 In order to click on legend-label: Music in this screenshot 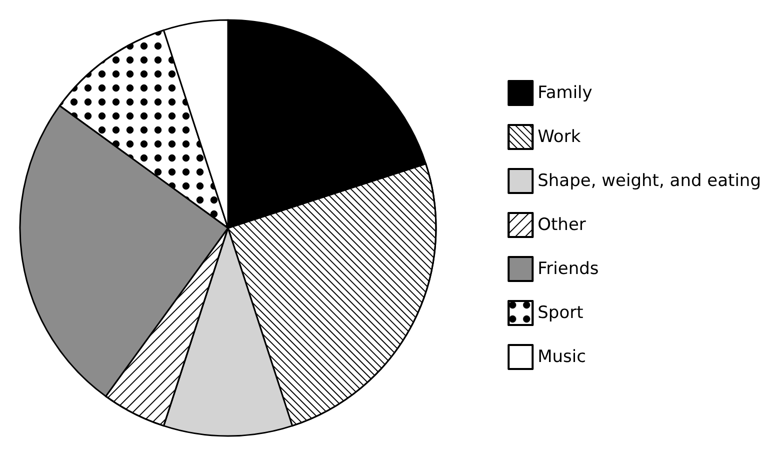, I will do `click(562, 357)`.